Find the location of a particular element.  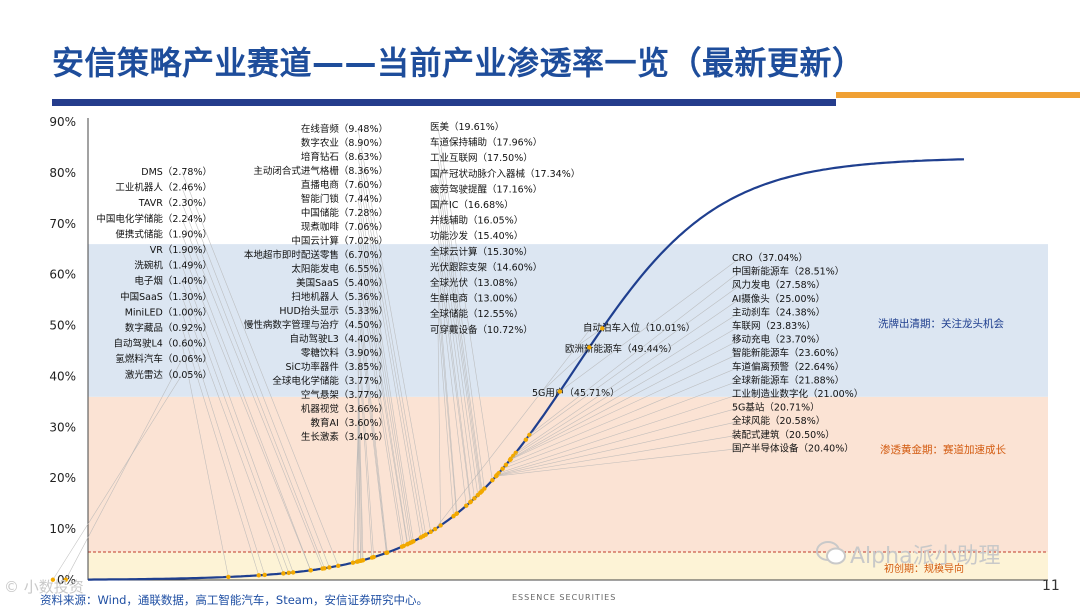

data-label: 医美（19.61%） is located at coordinates (467, 127).